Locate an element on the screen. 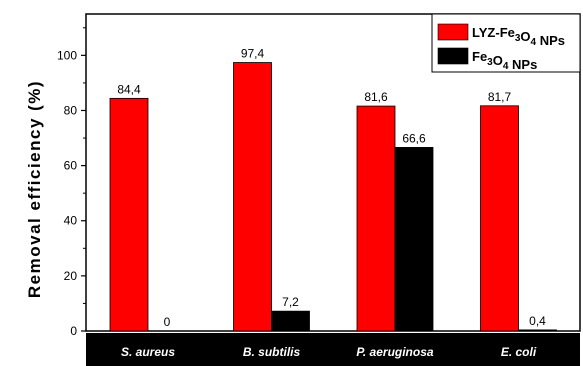 The height and width of the screenshot is (366, 583). x-tick-label: P. aeruginosa is located at coordinates (394, 352).